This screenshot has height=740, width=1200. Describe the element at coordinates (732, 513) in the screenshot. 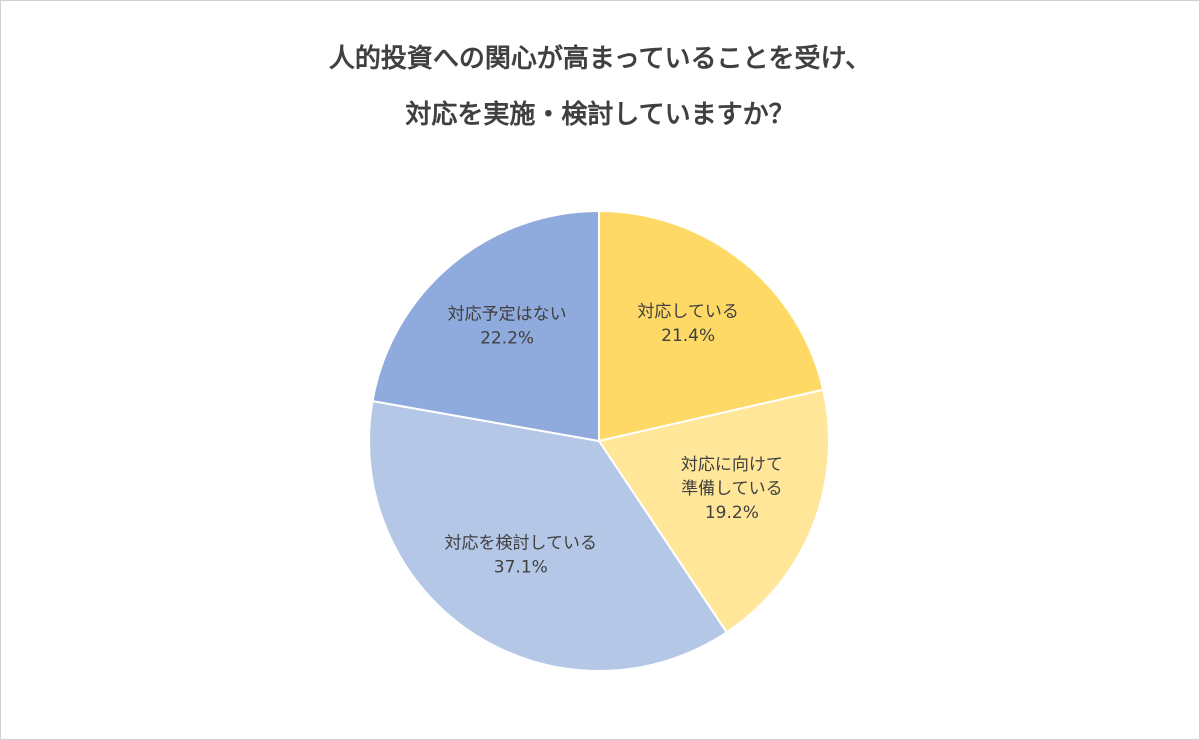

I see `value-label: 19.2%` at that location.